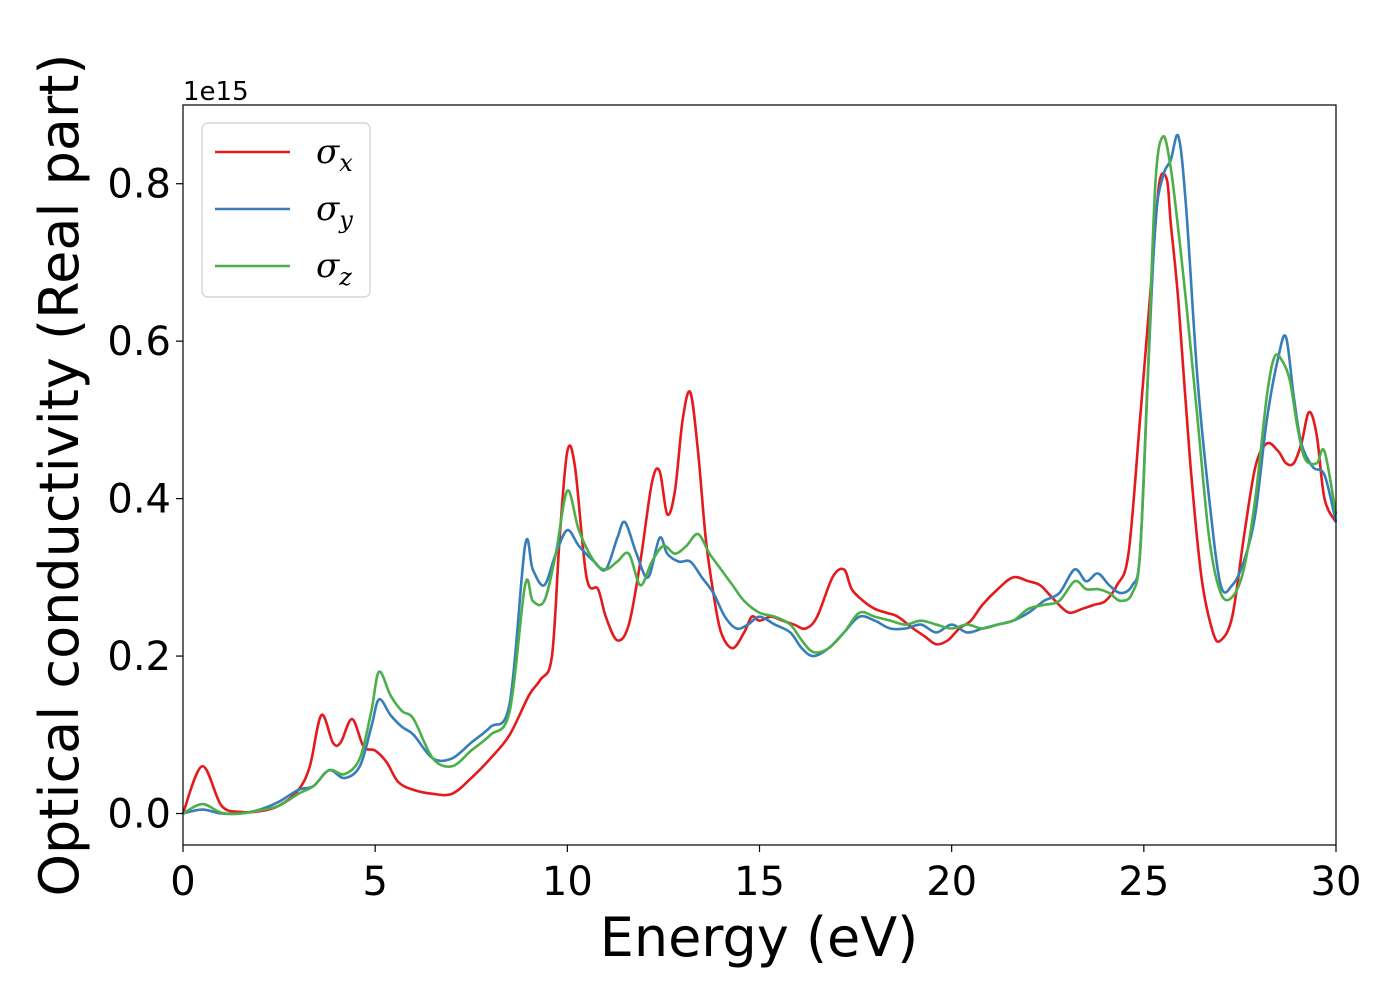 This screenshot has height=1000, width=1400. I want to click on x-axis: 0 5 10 15 20 25 30, so click(765, 875).